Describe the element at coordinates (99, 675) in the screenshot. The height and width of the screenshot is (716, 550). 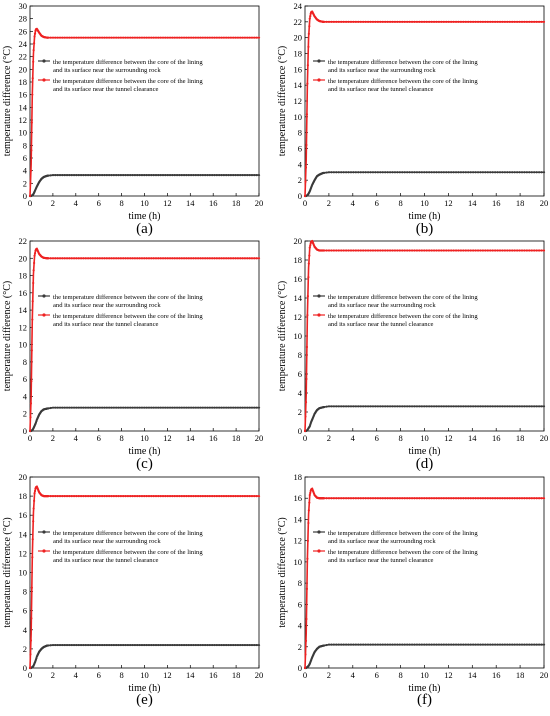
I see `x-tick-label: 6` at that location.